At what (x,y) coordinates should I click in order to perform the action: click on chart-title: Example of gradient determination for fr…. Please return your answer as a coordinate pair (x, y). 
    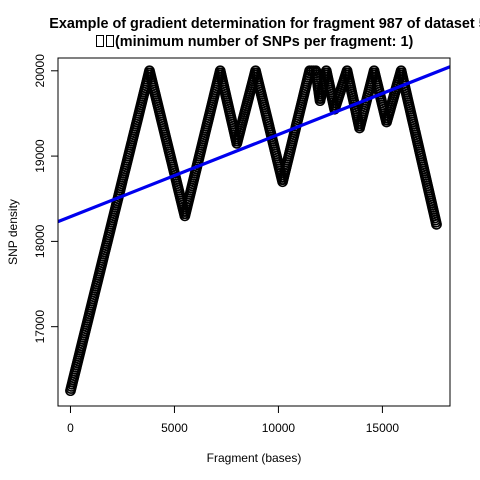
    Looking at the image, I should click on (264, 24).